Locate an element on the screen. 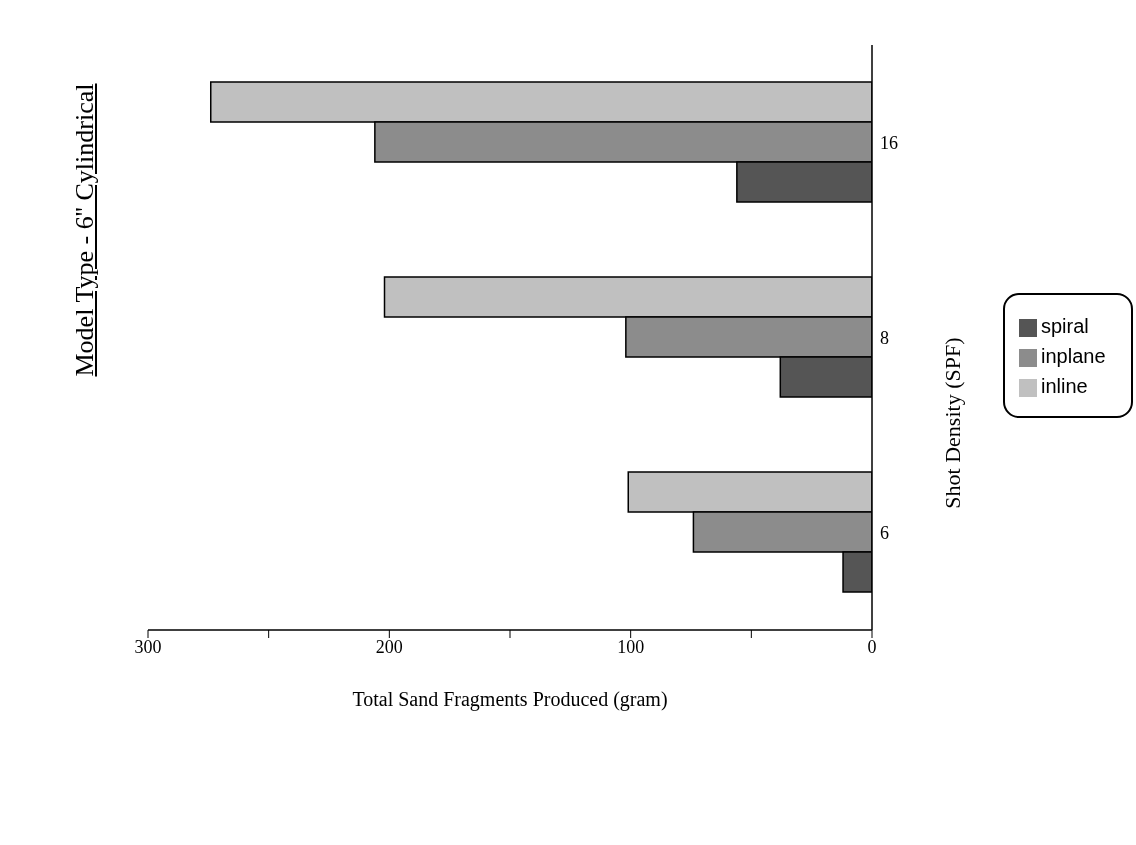  x-axis-title: Total Sand Fragments Produced (gram) is located at coordinates (510, 699).